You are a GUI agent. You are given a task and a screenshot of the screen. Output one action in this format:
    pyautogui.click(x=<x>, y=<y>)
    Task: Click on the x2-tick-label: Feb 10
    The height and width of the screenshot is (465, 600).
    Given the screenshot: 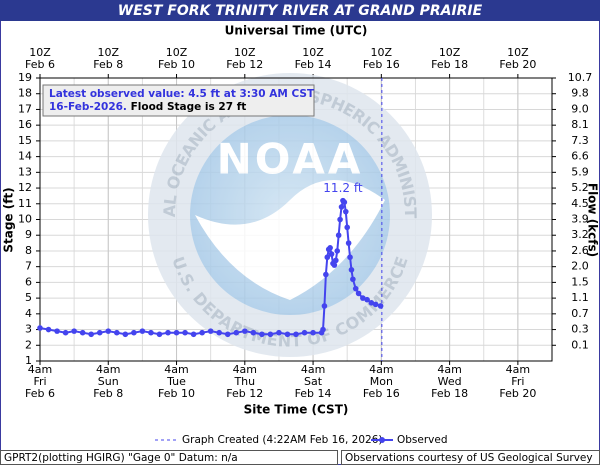 What is the action you would take?
    pyautogui.click(x=176, y=64)
    